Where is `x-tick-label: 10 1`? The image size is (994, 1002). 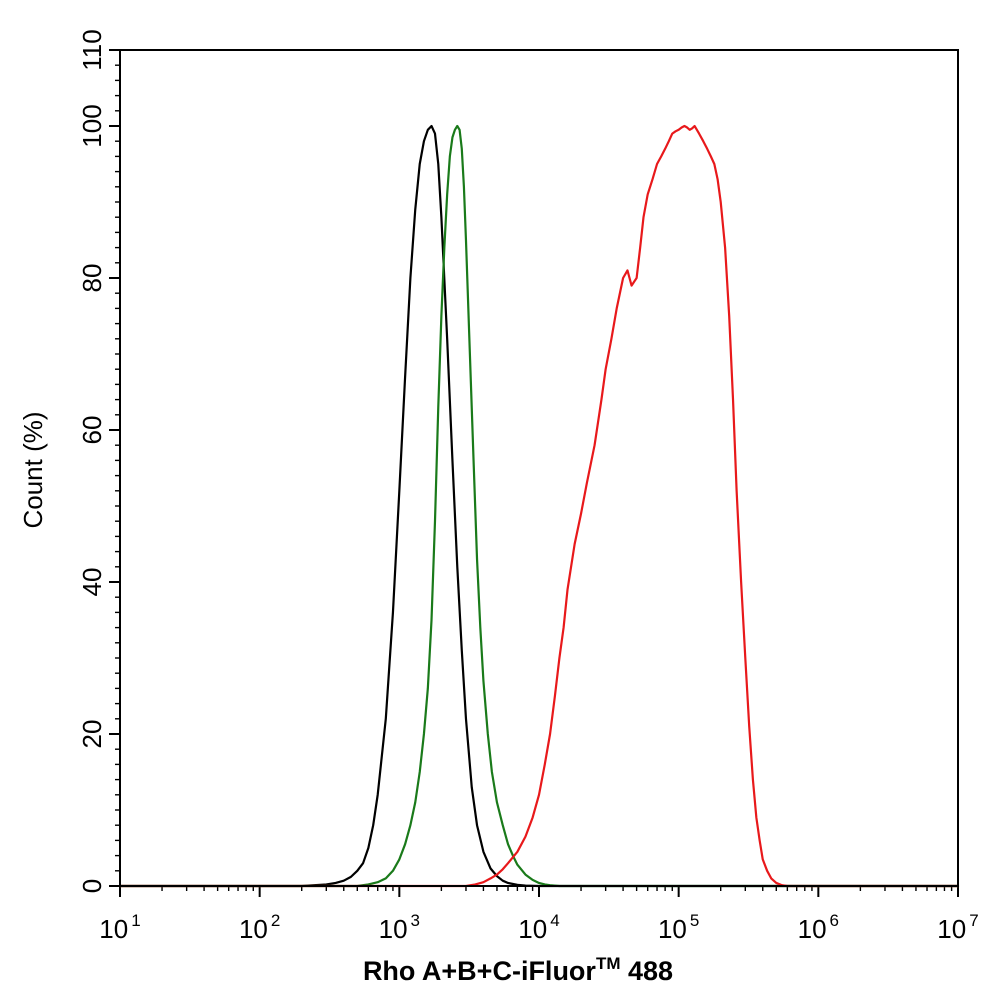 x-tick-label: 10 1 is located at coordinates (119, 927).